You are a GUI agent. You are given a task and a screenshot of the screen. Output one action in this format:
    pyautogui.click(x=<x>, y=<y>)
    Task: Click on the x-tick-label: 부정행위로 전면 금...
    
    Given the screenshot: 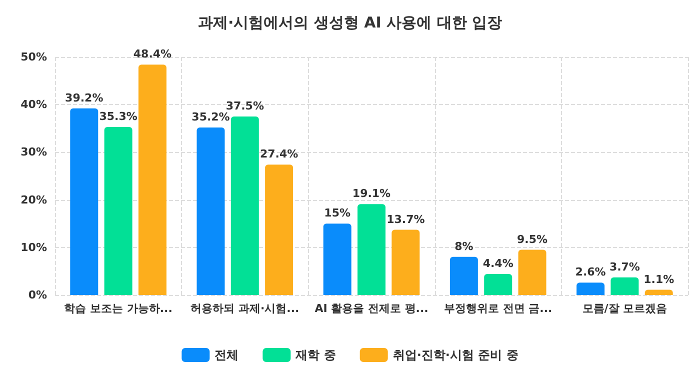 What is the action you would take?
    pyautogui.click(x=498, y=308)
    